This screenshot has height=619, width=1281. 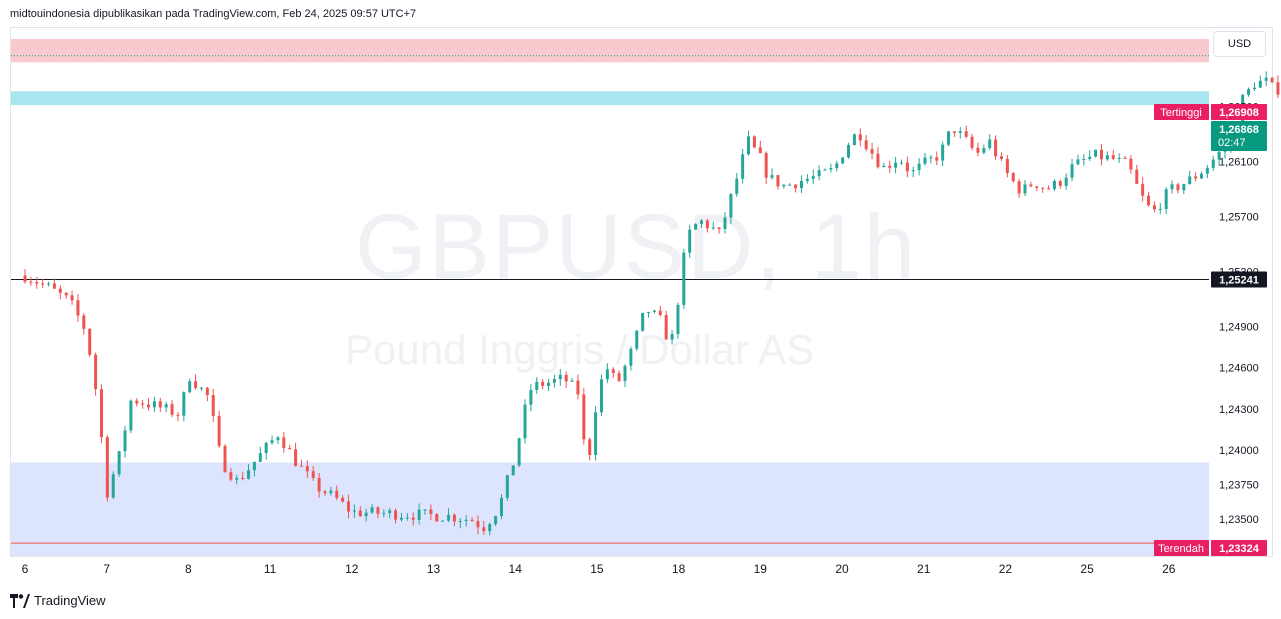 What do you see at coordinates (1239, 162) in the screenshot?
I see `y-tick-label: 1,26100` at bounding box center [1239, 162].